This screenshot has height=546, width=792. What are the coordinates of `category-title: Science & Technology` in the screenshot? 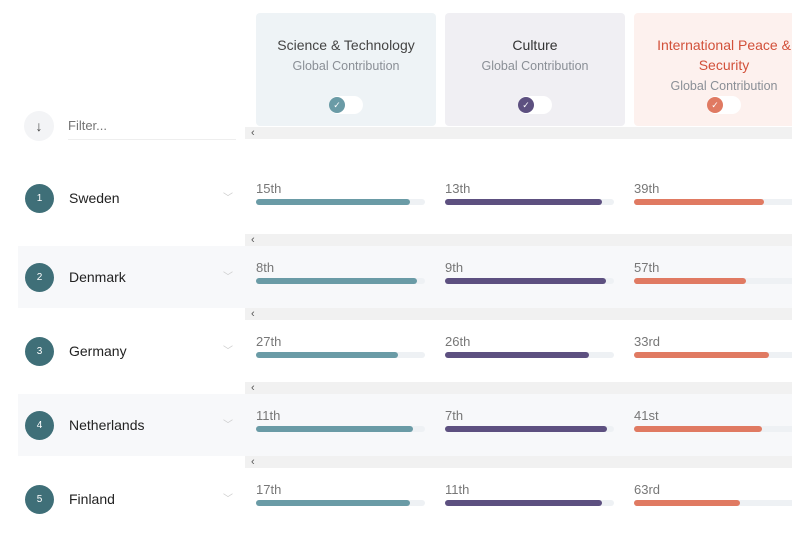 It's located at (346, 45).